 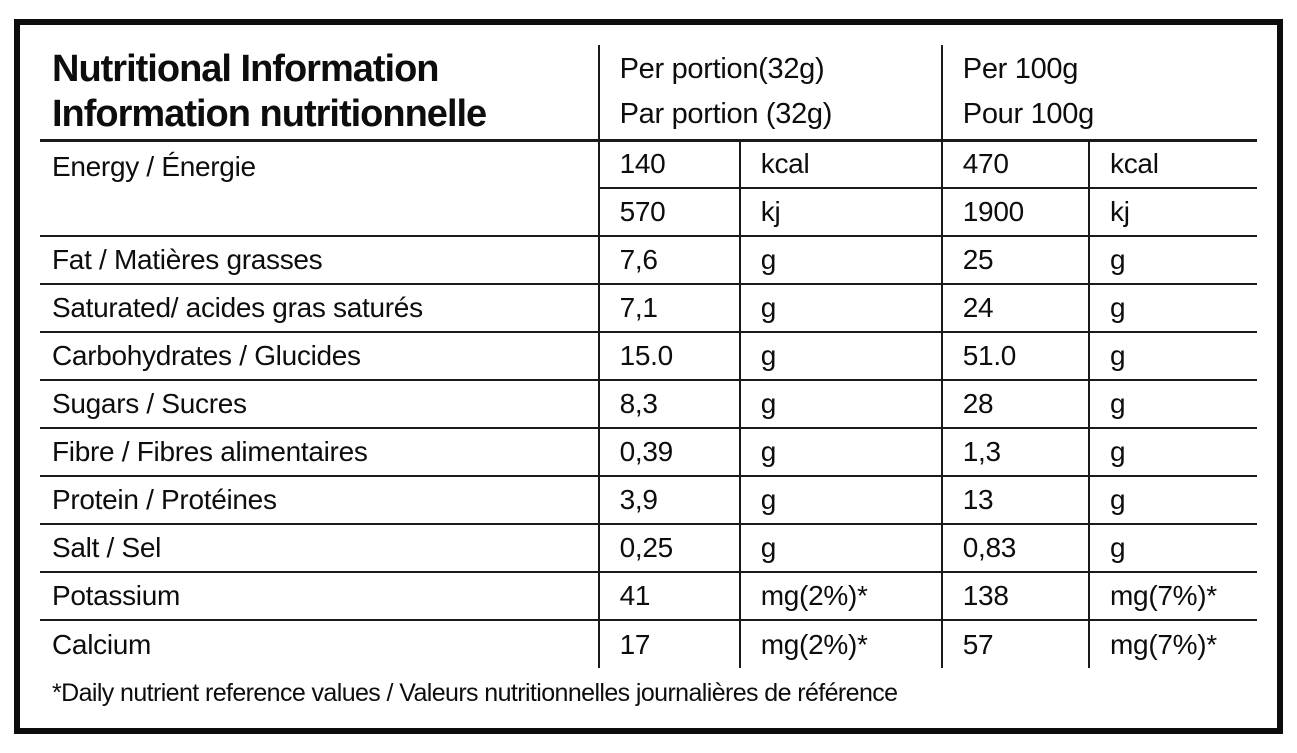 What do you see at coordinates (841, 212) in the screenshot?
I see `portion-unit-cell: kj` at bounding box center [841, 212].